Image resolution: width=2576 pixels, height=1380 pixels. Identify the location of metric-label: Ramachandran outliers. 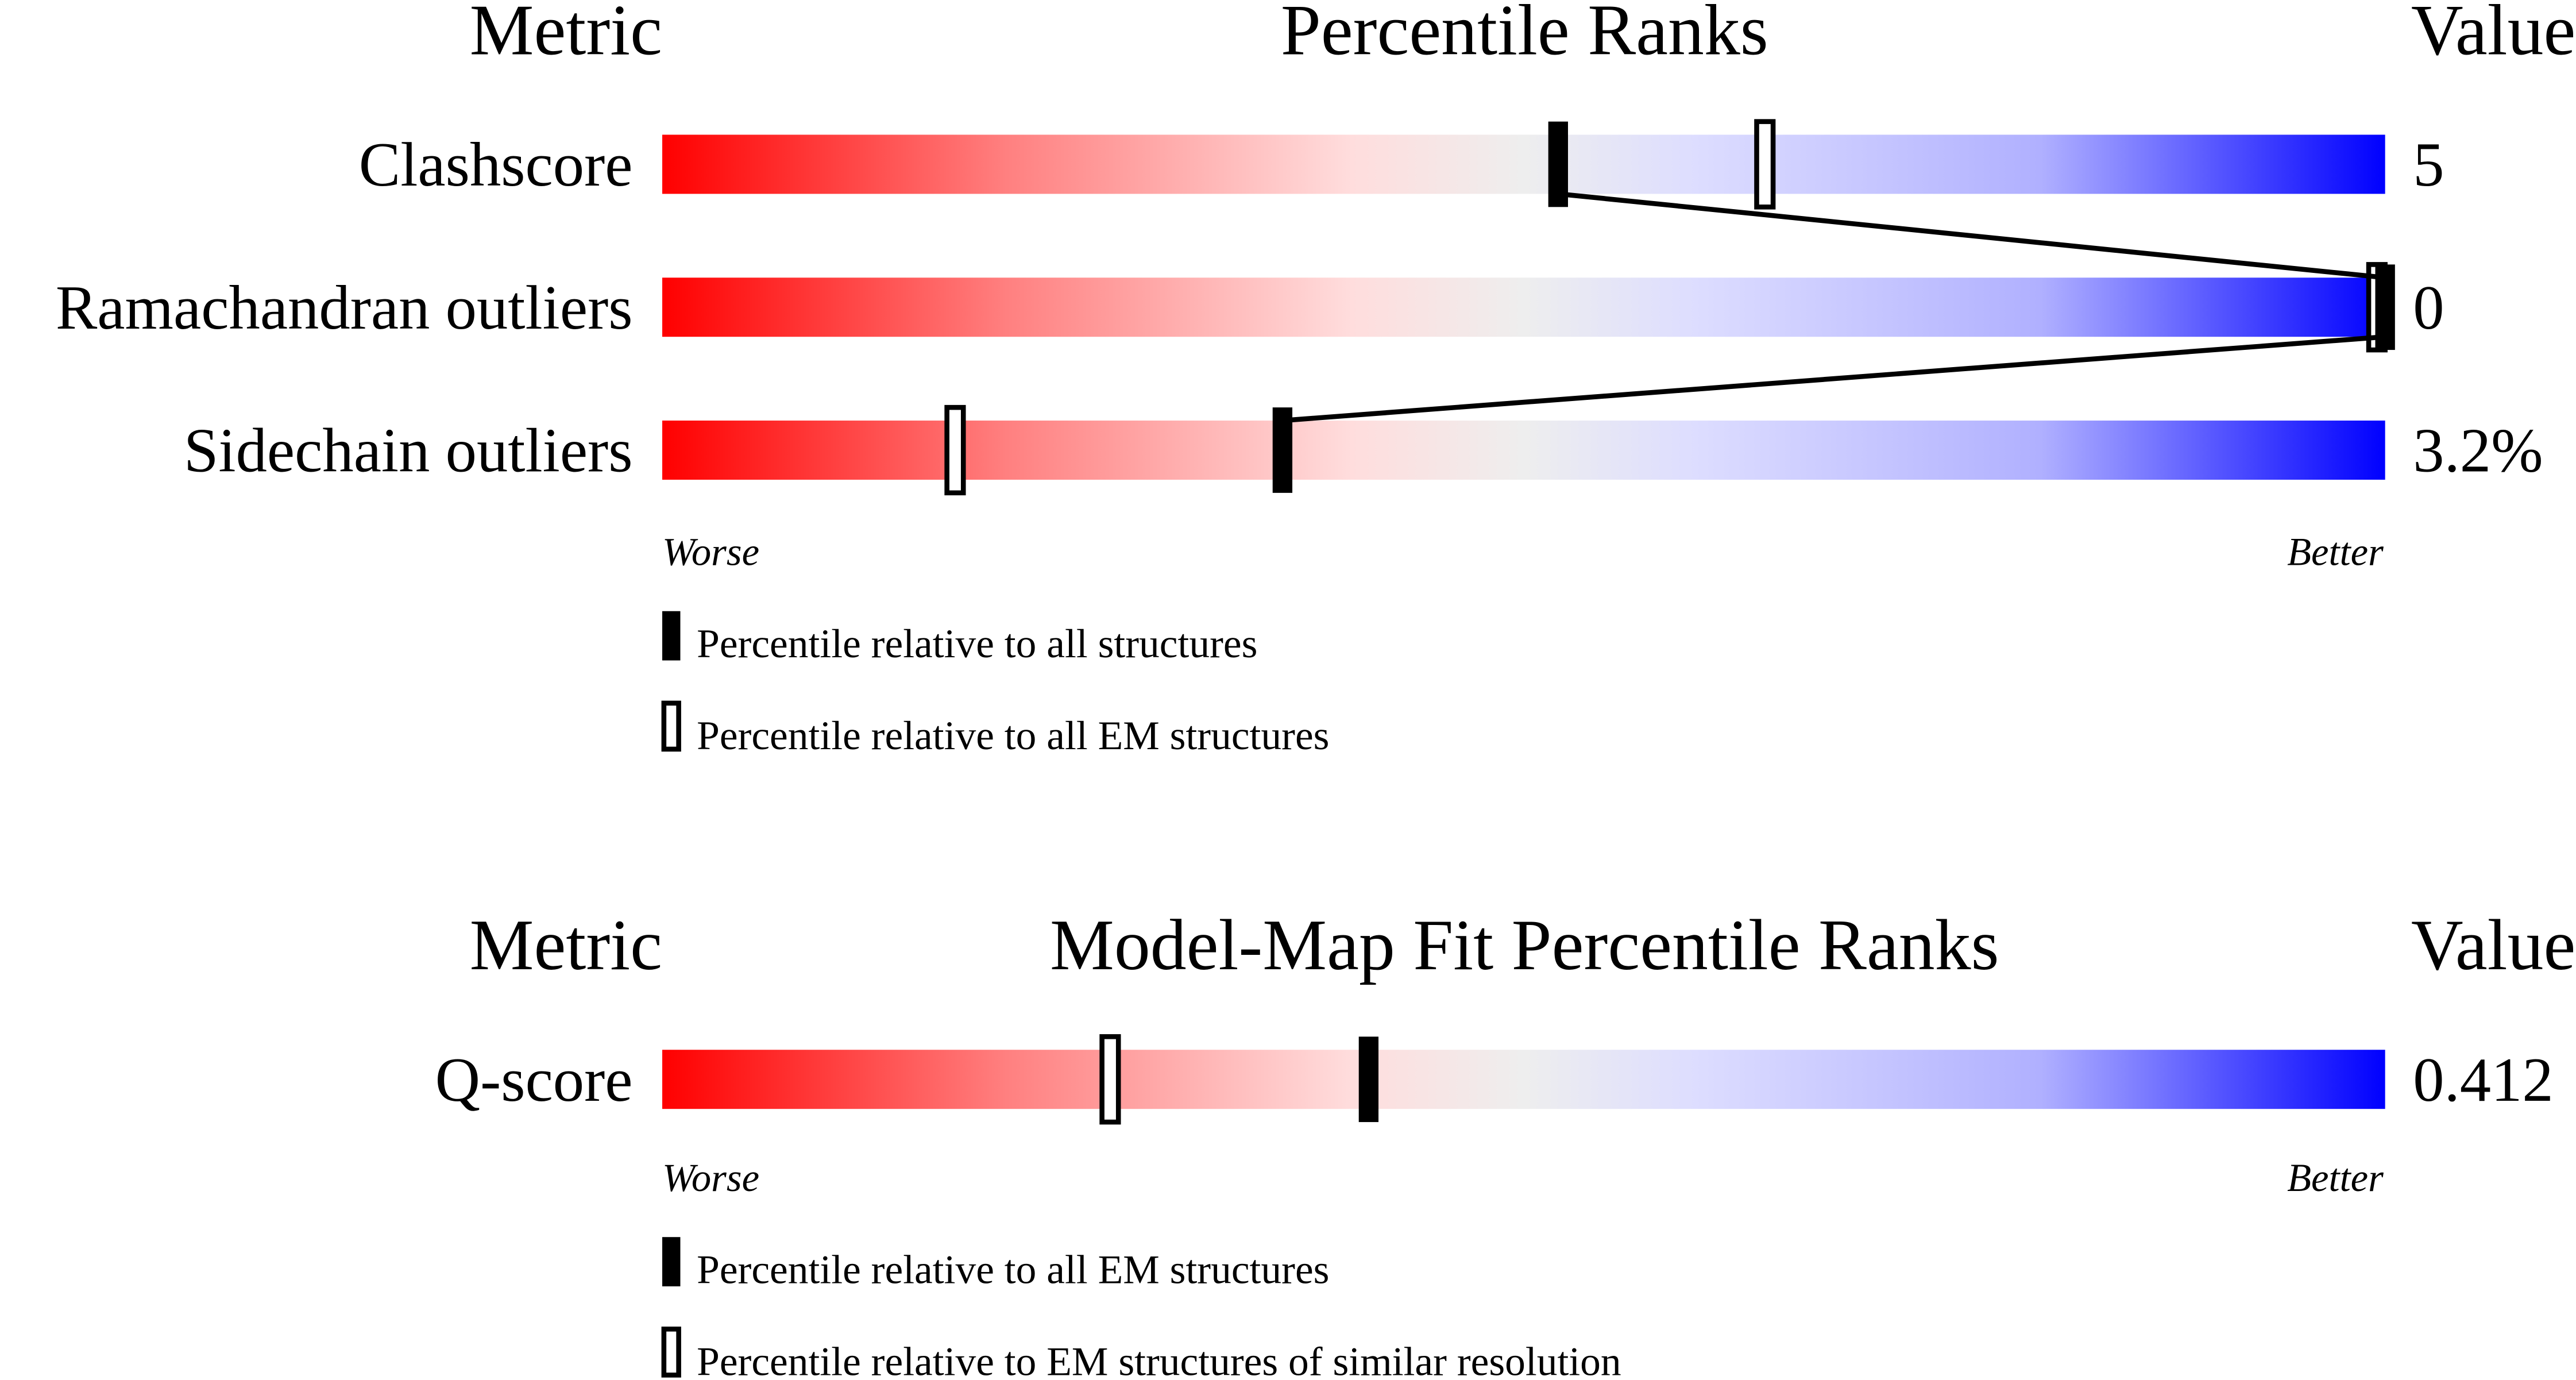
(344, 307).